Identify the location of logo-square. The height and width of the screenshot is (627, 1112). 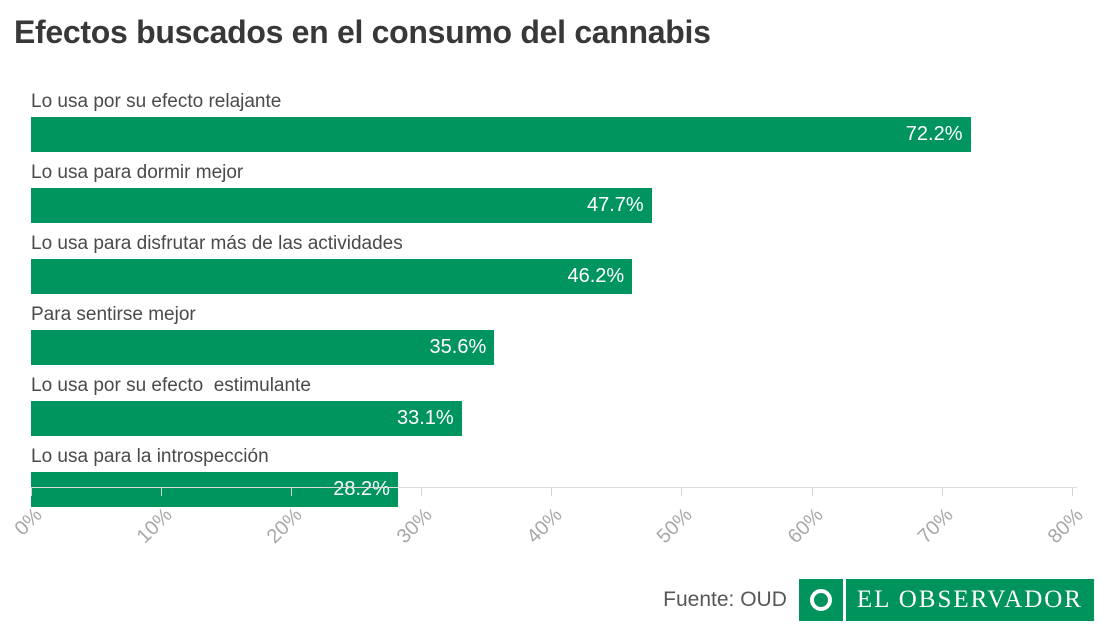
(820, 600).